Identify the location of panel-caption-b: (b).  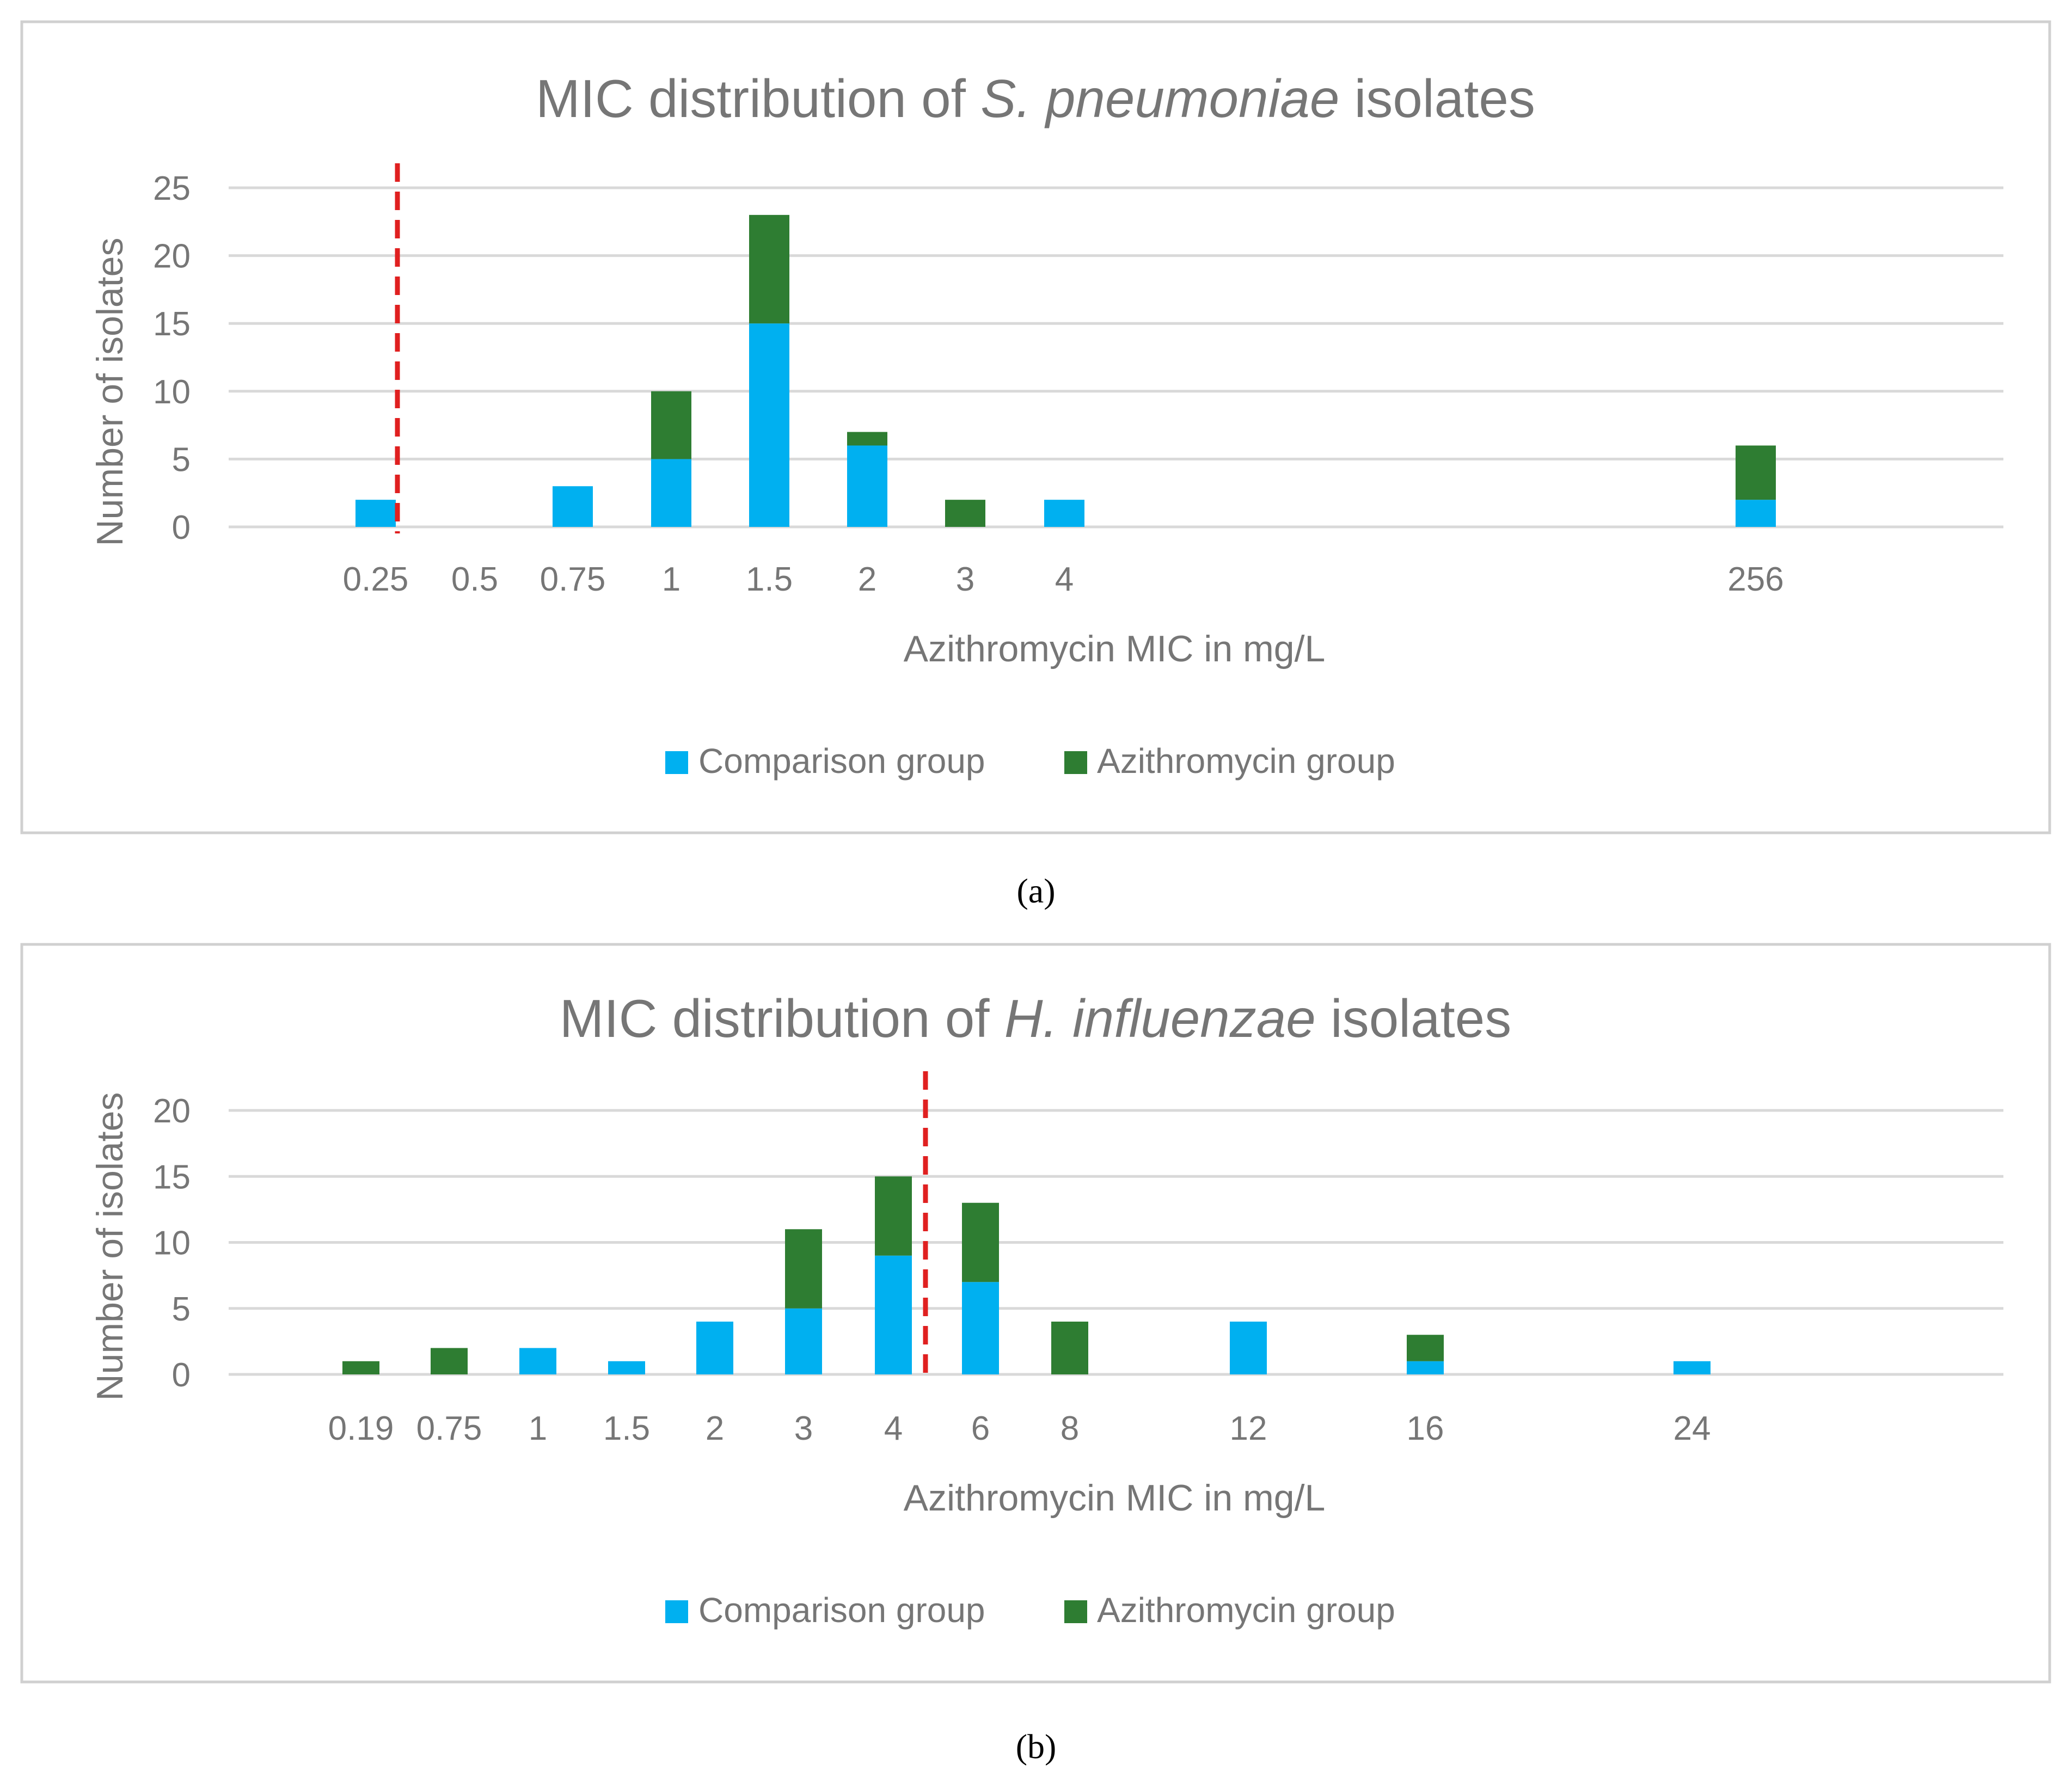
(1036, 1746).